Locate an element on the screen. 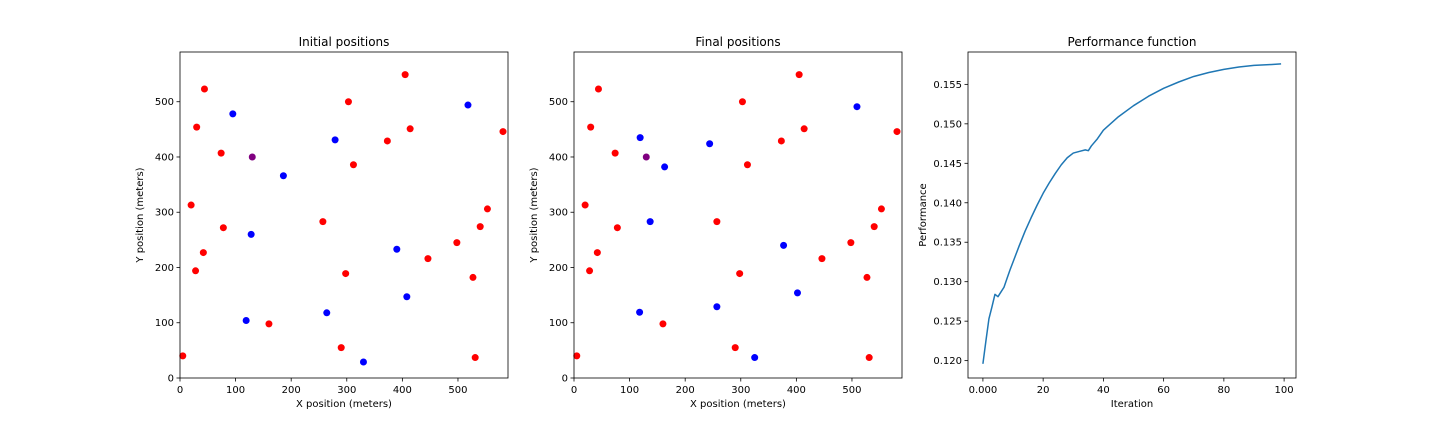 This screenshot has height=432, width=1440. performance-line is located at coordinates (1132, 213).